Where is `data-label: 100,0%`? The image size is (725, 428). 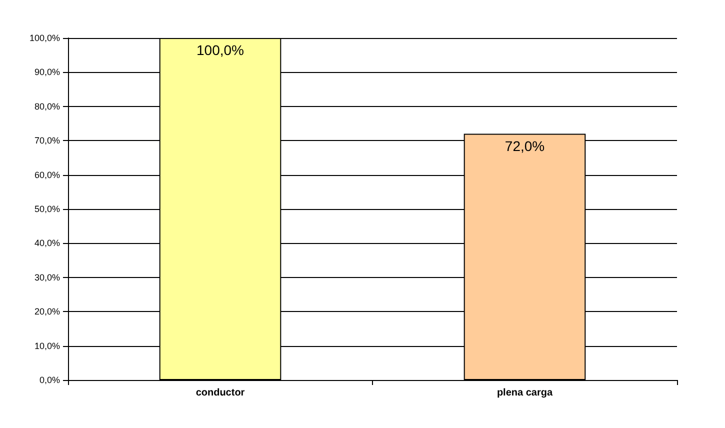 data-label: 100,0% is located at coordinates (220, 50).